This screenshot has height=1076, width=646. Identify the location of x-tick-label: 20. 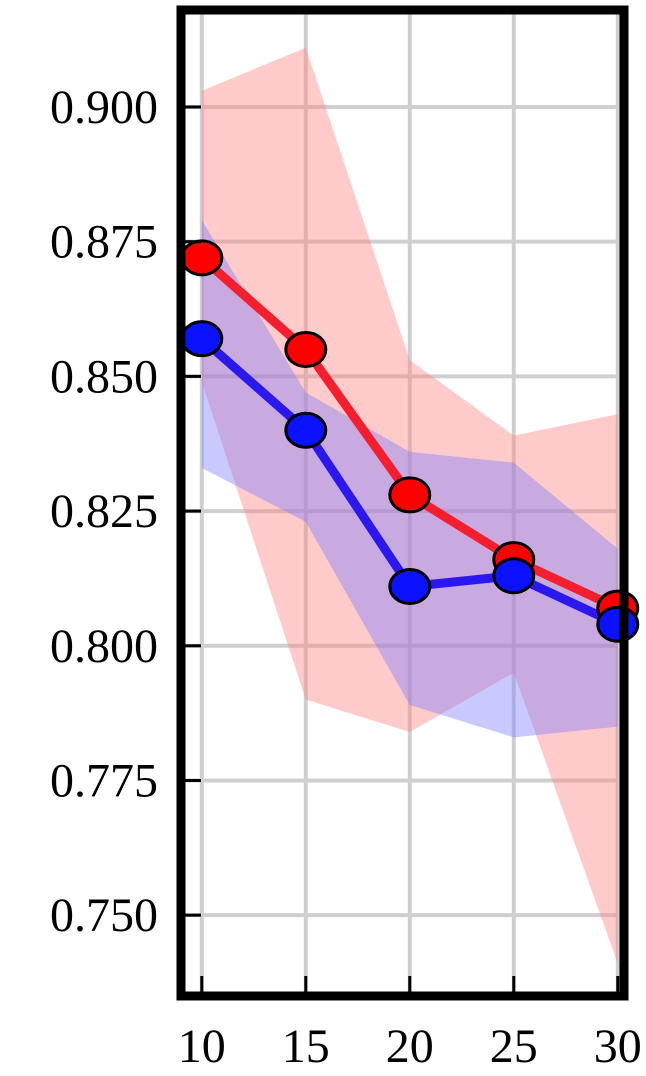
(410, 1046).